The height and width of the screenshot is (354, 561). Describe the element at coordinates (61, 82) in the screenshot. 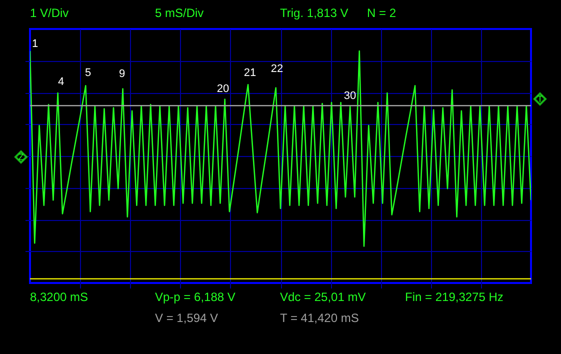

I see `annotation: 4` at that location.